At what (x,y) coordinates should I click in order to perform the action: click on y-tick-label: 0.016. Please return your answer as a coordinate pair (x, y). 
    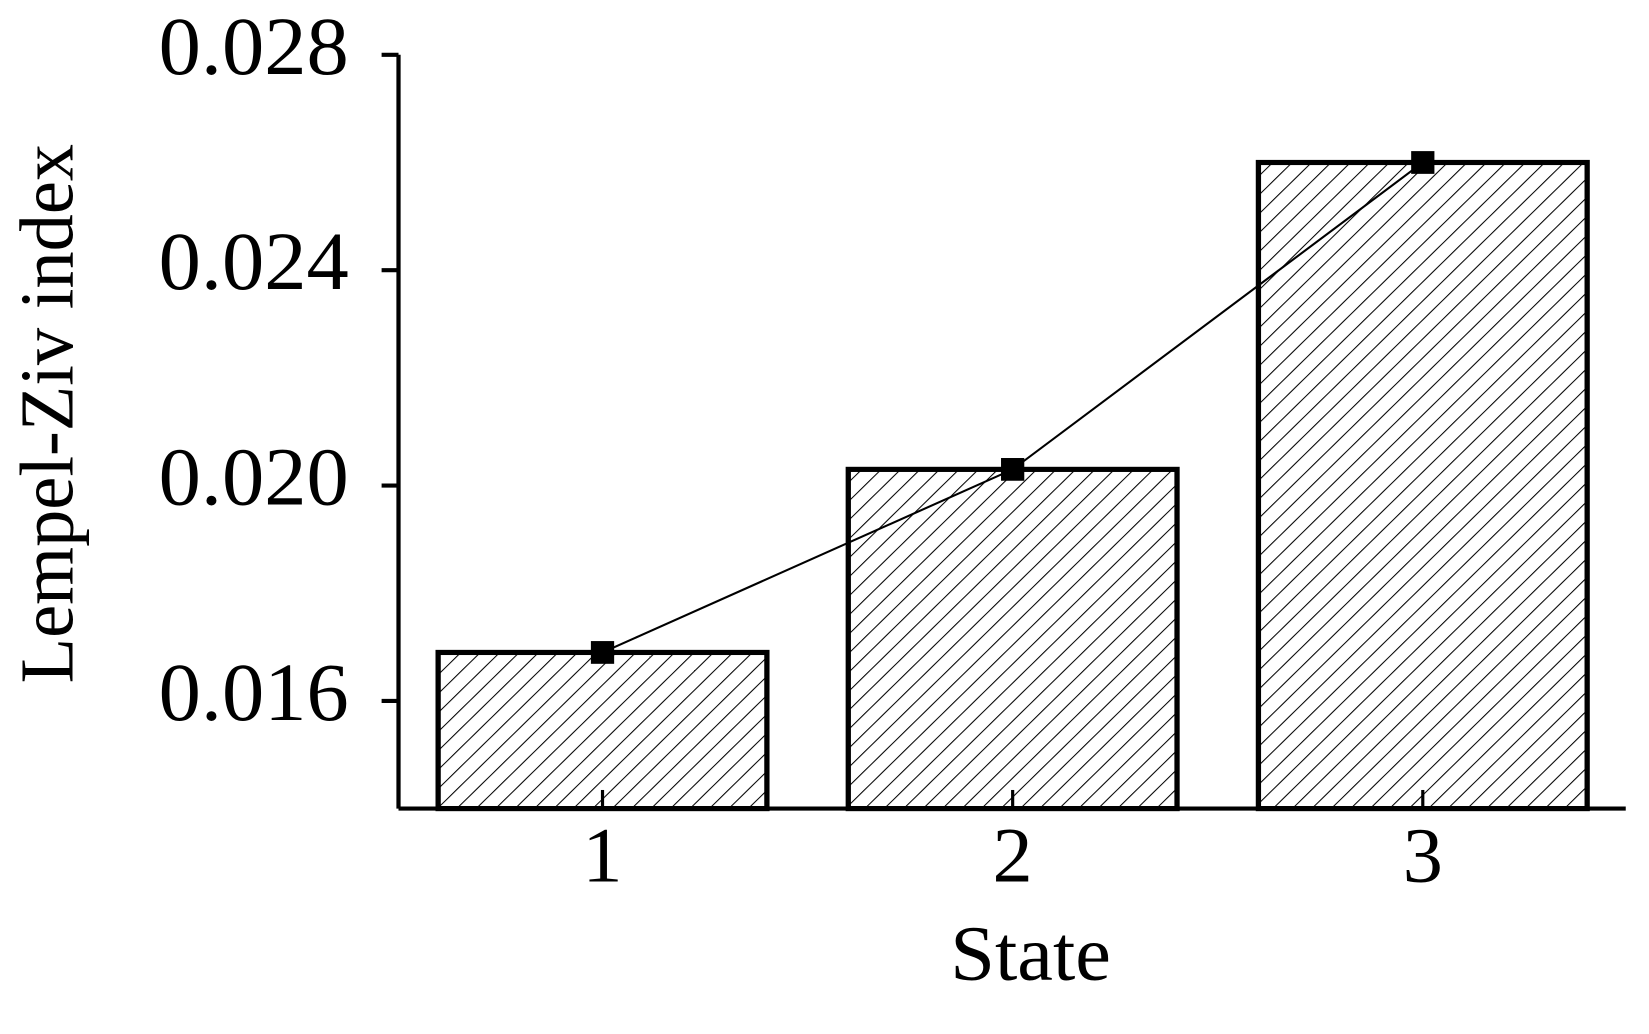
    Looking at the image, I should click on (254, 693).